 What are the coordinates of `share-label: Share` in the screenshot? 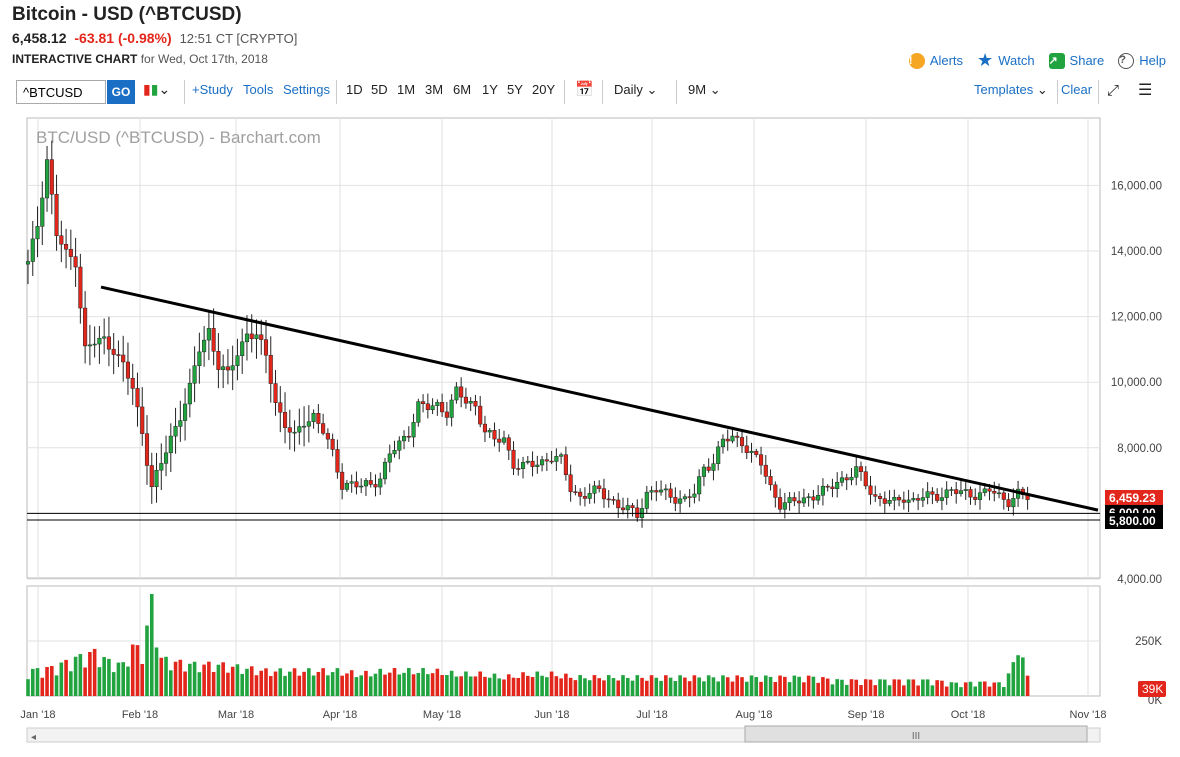 It's located at (1087, 60).